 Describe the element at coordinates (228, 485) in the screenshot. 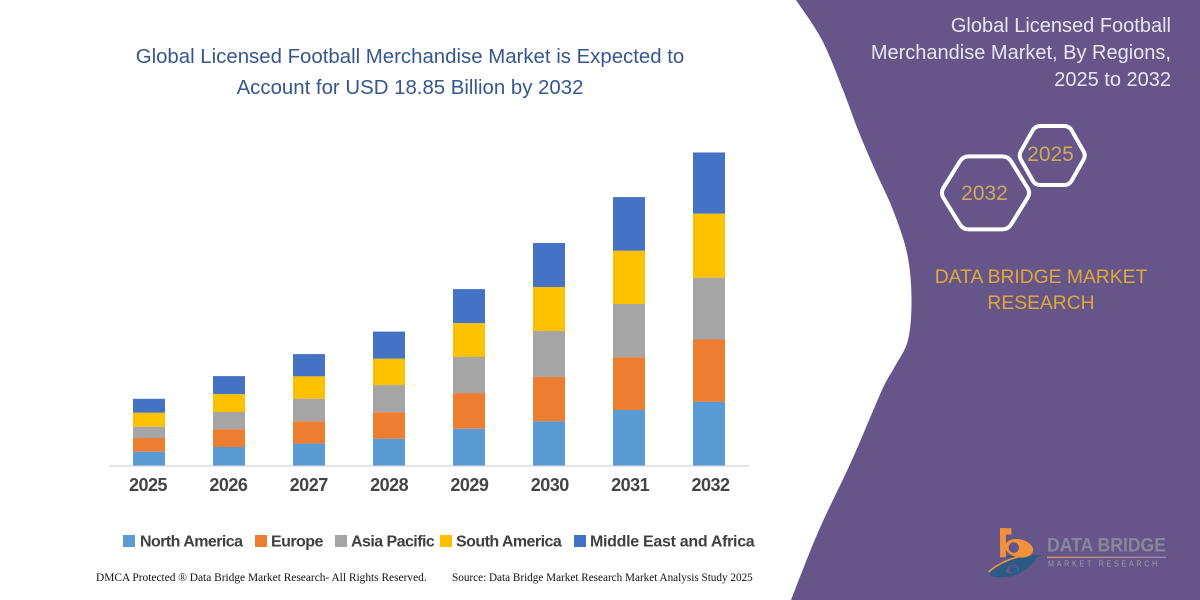

I see `svg-text: 2026` at that location.